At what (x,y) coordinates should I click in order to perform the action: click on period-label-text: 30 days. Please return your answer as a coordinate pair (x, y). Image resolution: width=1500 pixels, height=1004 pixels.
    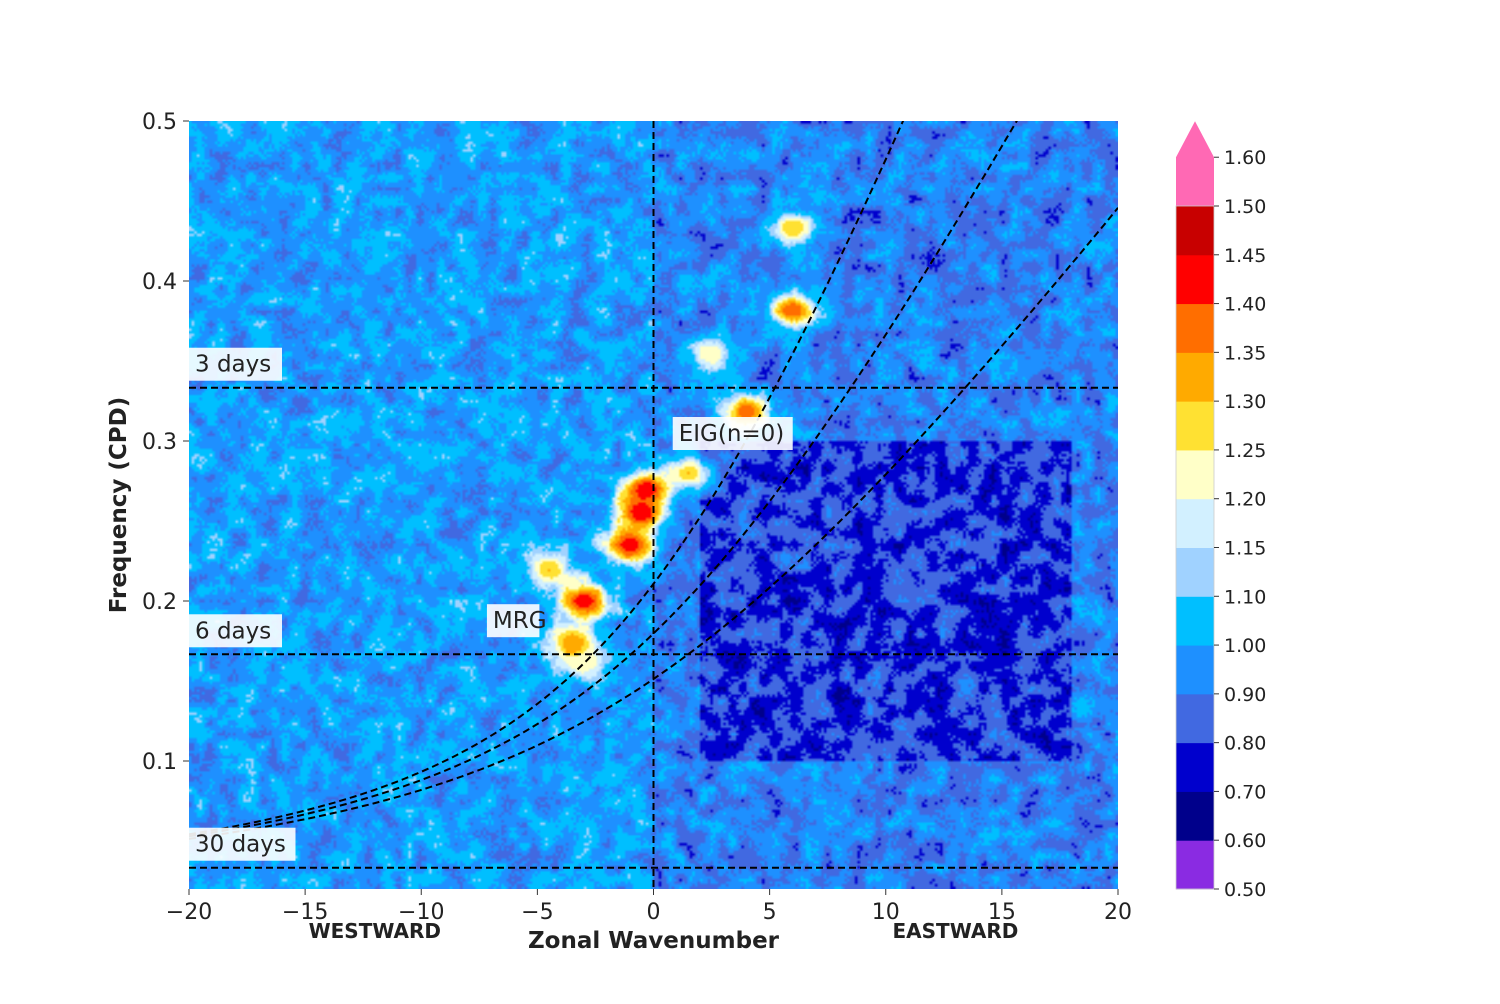
    Looking at the image, I should click on (240, 845).